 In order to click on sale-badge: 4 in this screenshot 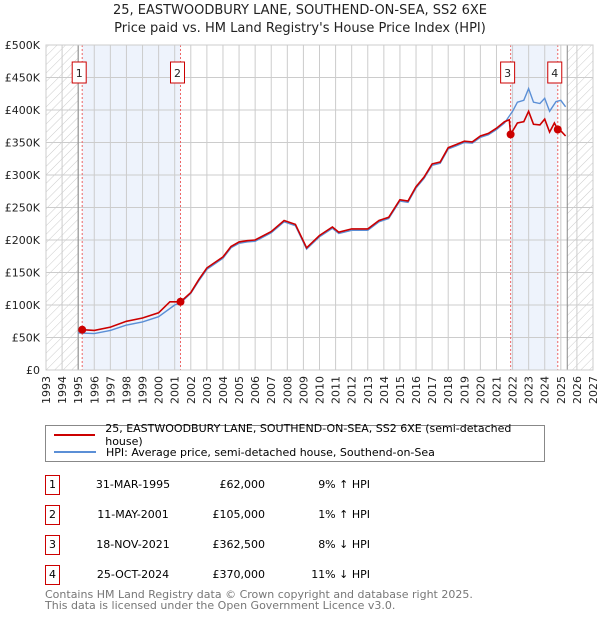, I will do `click(52, 575)`.